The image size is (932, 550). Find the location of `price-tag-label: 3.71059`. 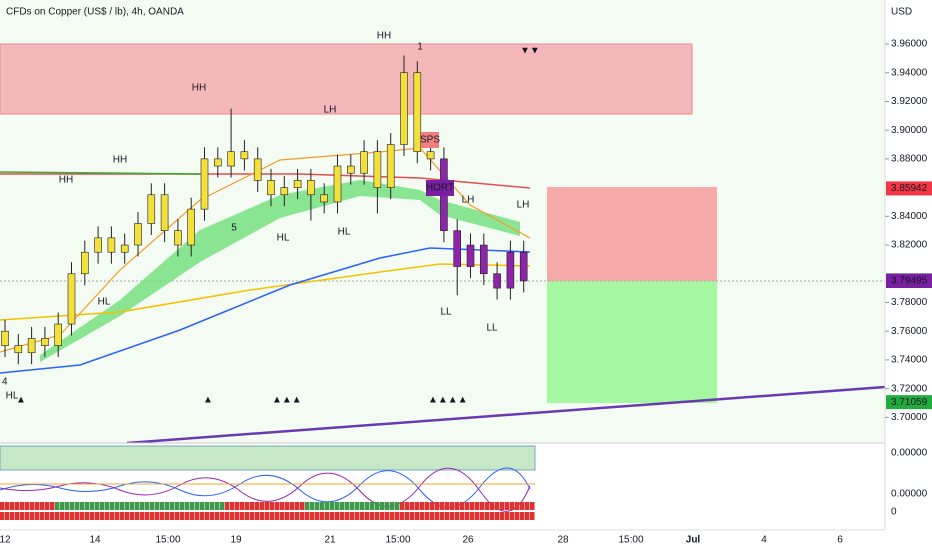

price-tag-label: 3.71059 is located at coordinates (909, 402).